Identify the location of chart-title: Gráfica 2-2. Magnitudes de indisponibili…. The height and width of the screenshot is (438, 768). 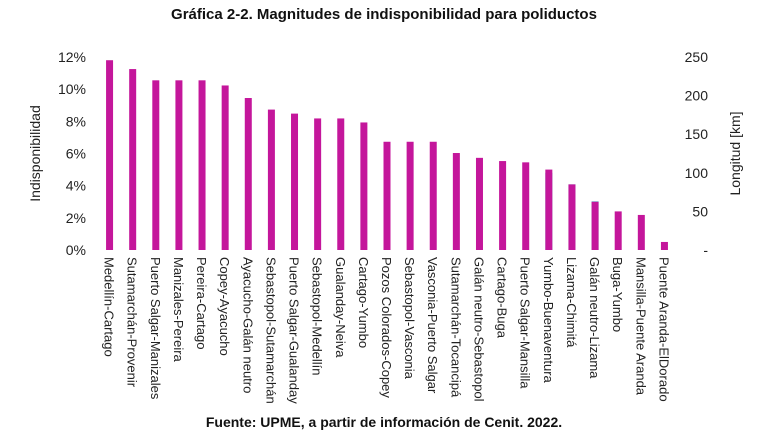
(384, 14).